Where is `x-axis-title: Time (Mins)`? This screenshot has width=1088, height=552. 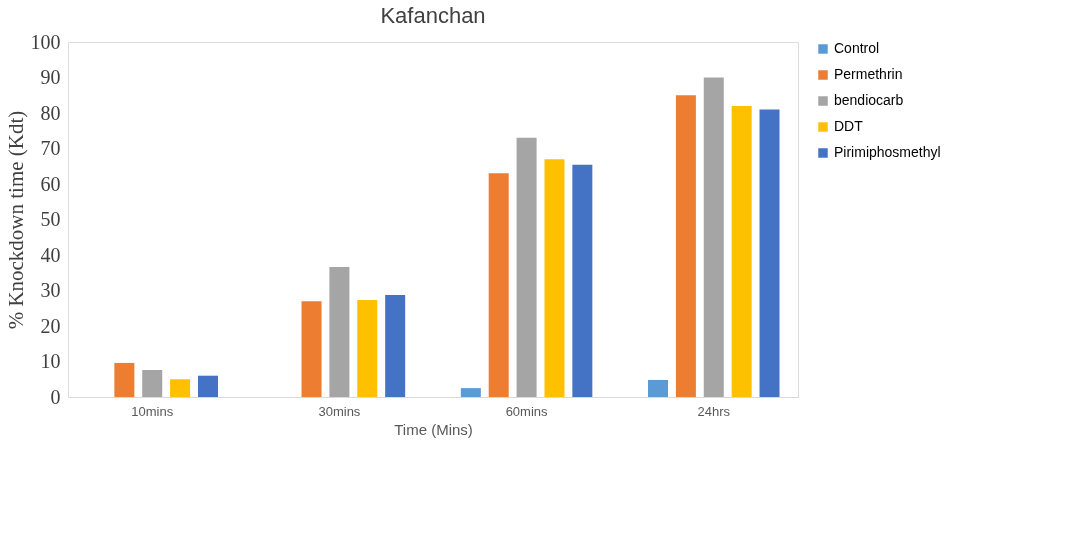
x-axis-title: Time (Mins) is located at coordinates (433, 429).